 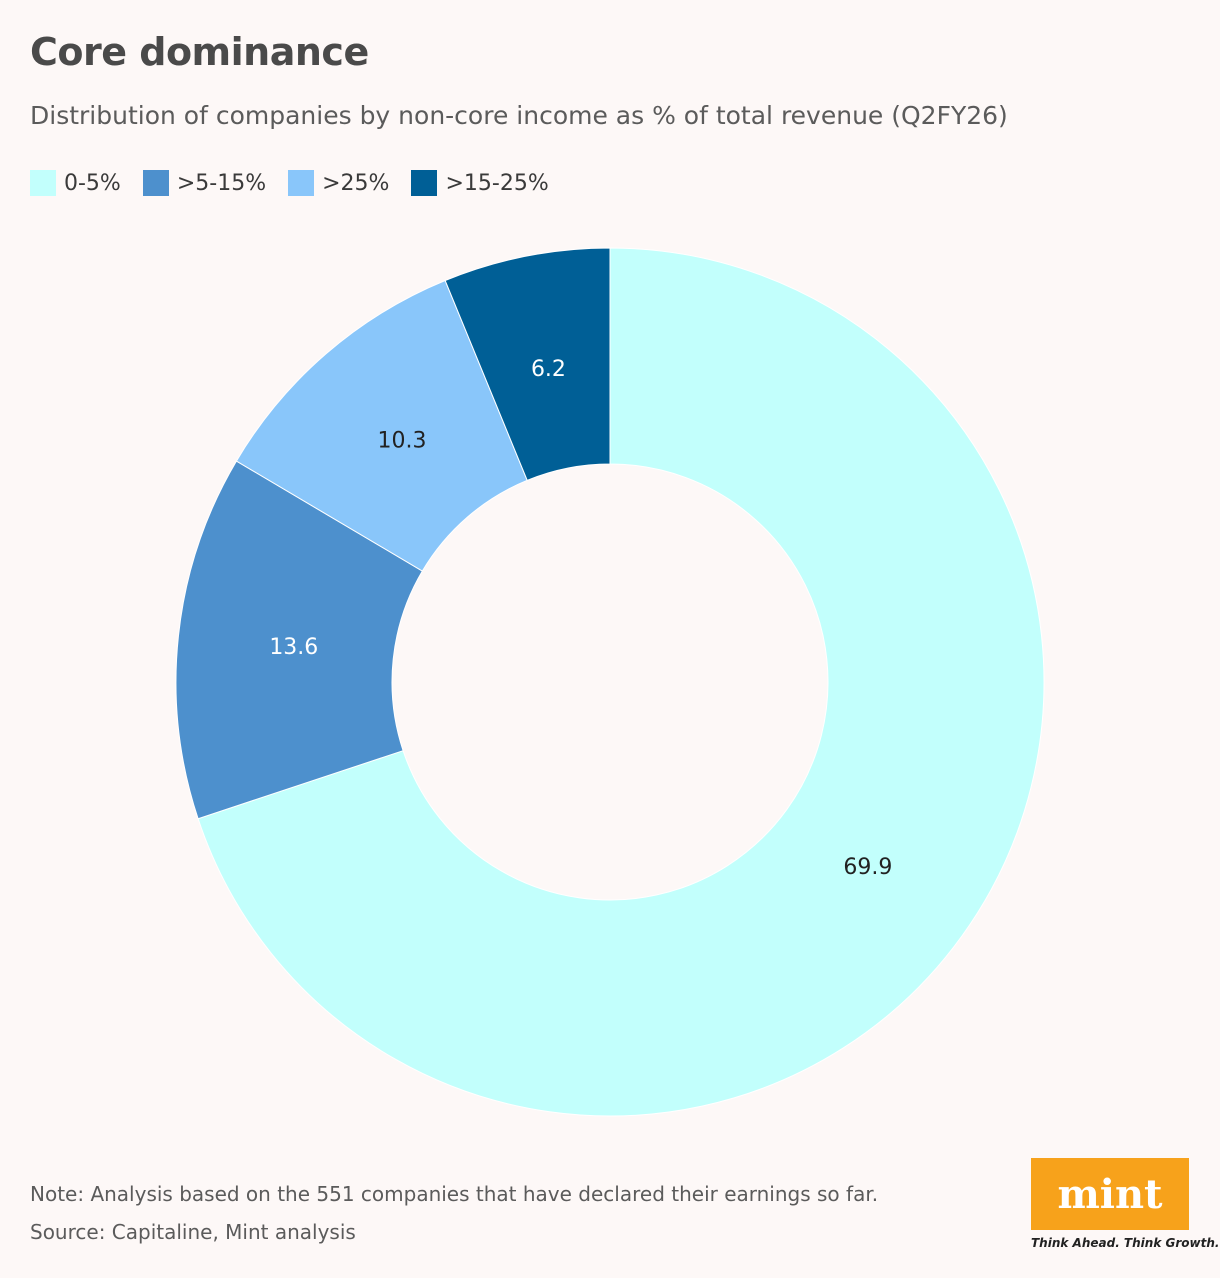 What do you see at coordinates (867, 867) in the screenshot?
I see `slice-value-label: 69.9` at bounding box center [867, 867].